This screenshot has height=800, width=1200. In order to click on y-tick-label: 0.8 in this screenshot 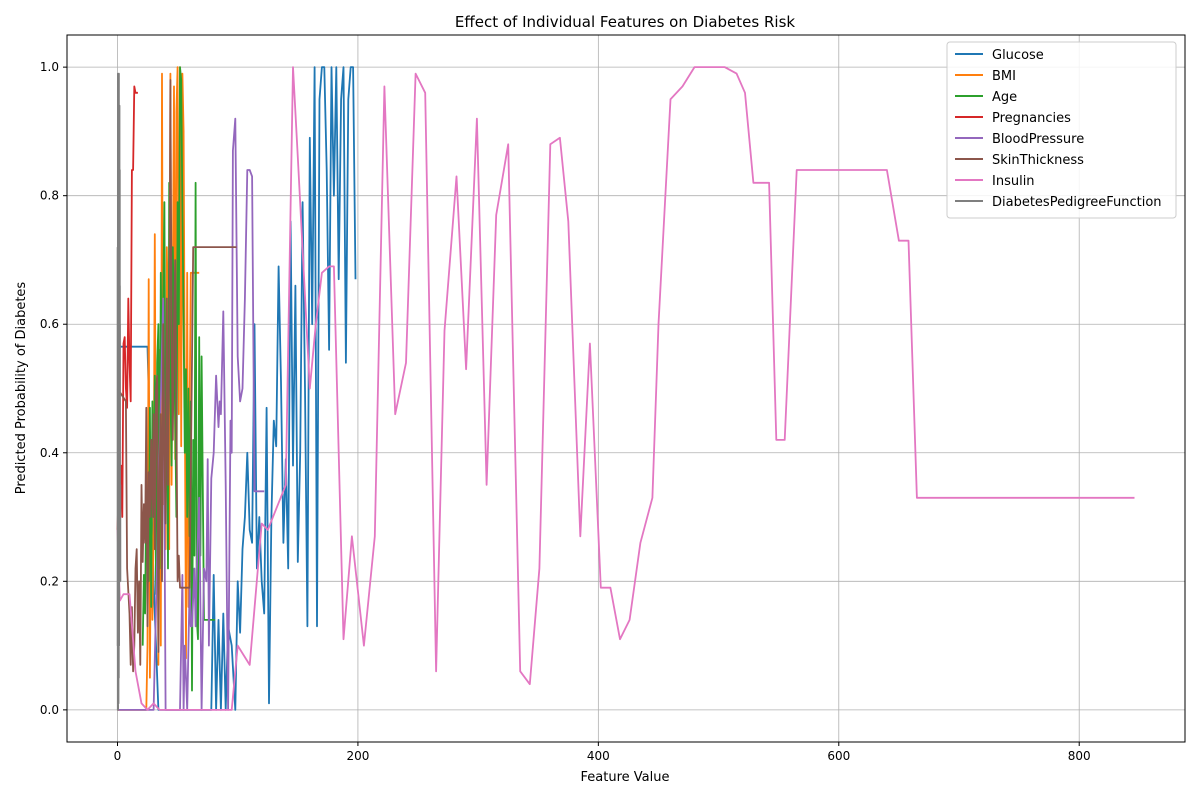, I will do `click(49, 196)`.